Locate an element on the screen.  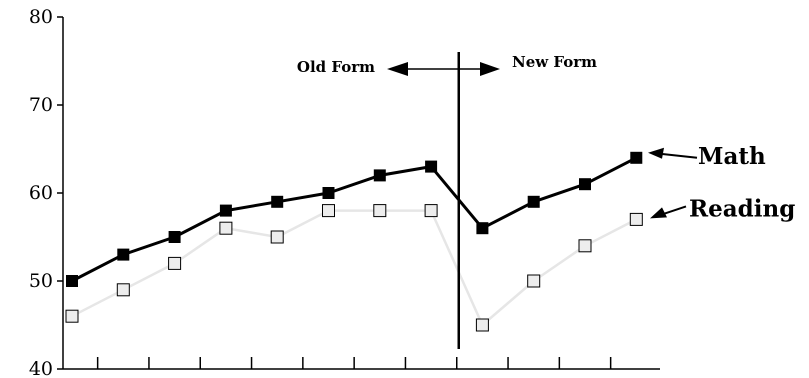
math-label-arrow-head is located at coordinates (656, 153).